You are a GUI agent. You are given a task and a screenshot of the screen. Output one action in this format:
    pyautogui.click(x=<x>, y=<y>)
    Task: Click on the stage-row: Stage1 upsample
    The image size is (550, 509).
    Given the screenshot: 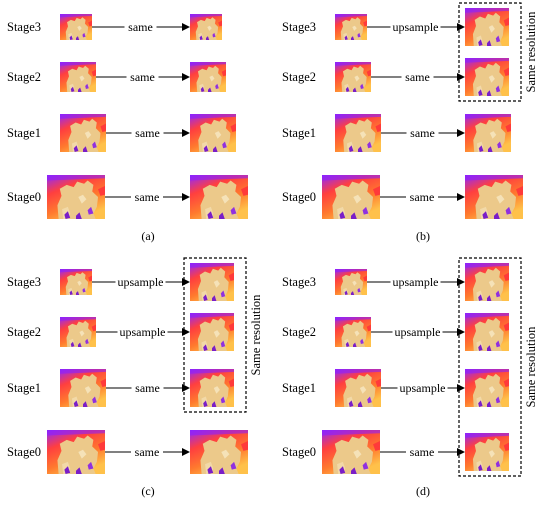 What is the action you would take?
    pyautogui.click(x=395, y=388)
    